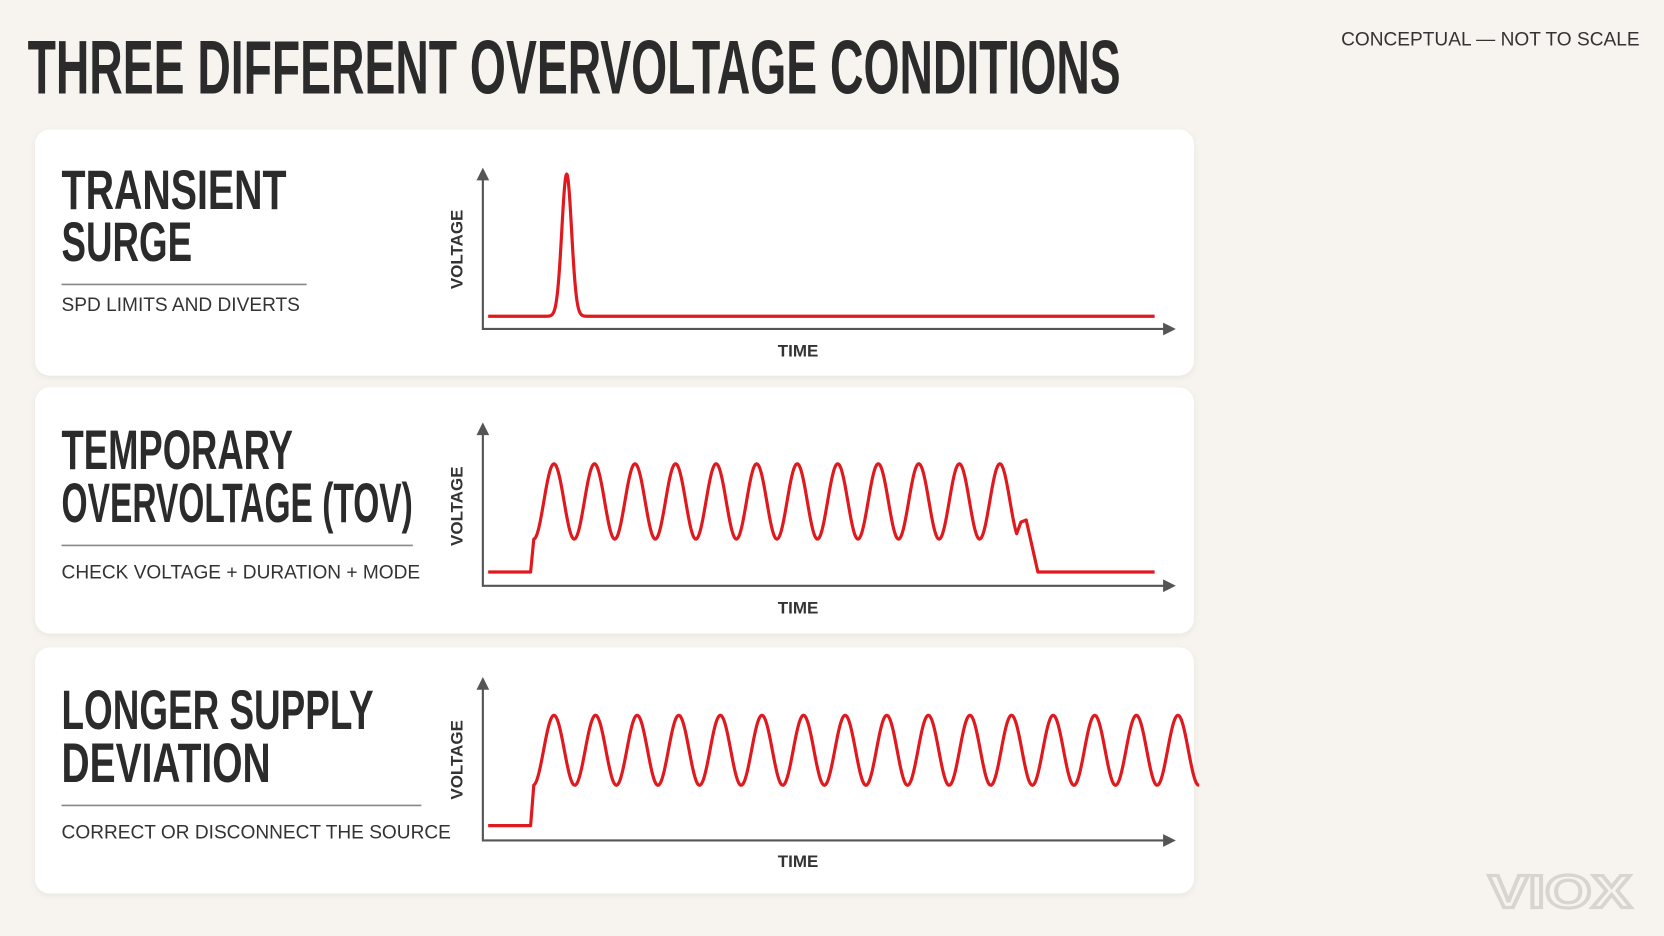 The height and width of the screenshot is (936, 1664). I want to click on note: CONCEPTUAL — NOT TO SCALE, so click(1490, 40).